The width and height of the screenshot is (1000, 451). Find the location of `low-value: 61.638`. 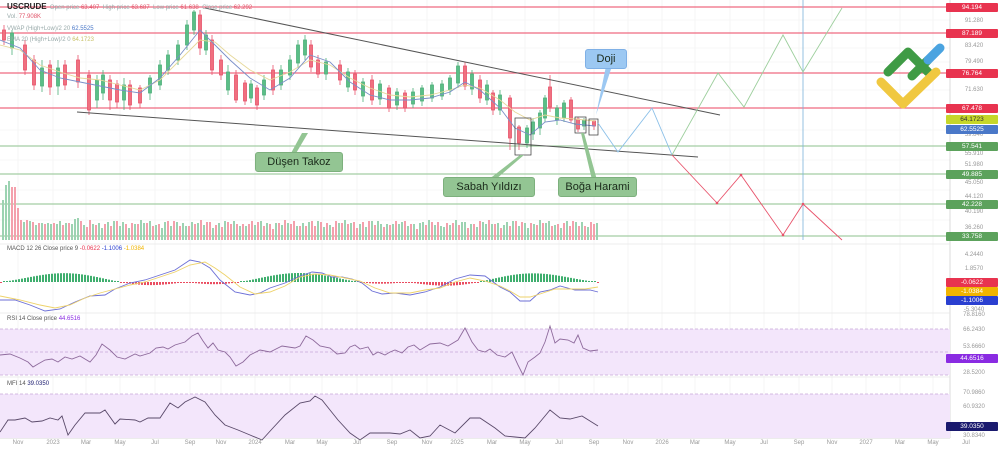

low-value: 61.638 is located at coordinates (189, 8).